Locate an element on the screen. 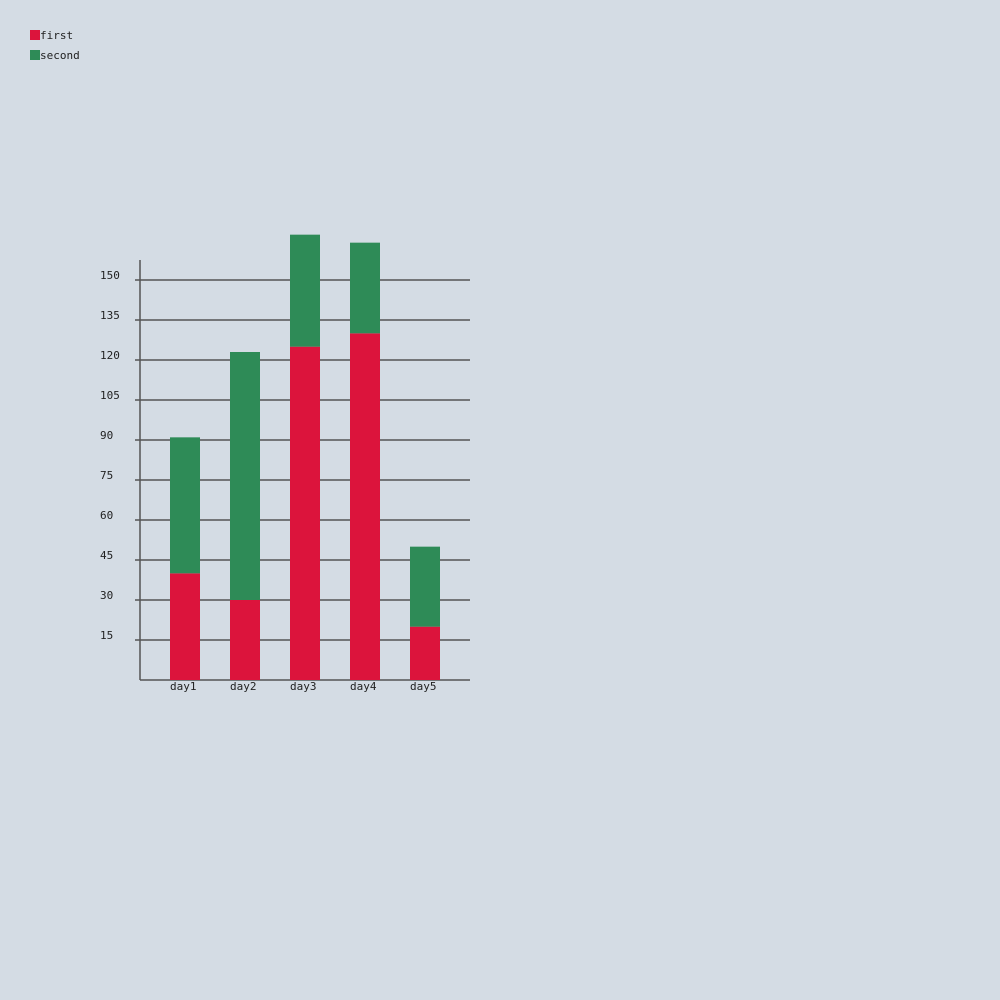  x-tick-label: day3 is located at coordinates (303, 686).